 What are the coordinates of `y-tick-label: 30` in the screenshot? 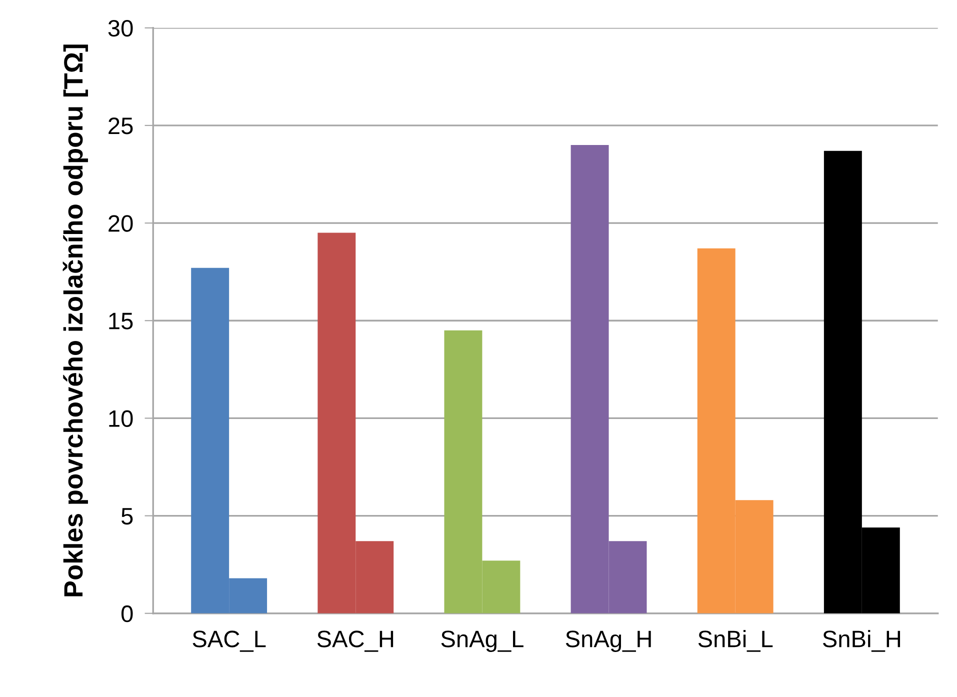 It's located at (120, 28).